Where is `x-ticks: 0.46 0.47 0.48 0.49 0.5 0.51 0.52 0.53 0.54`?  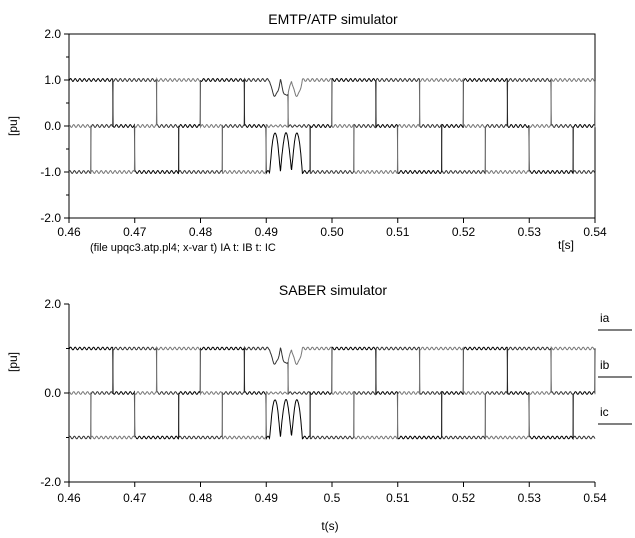 x-ticks: 0.46 0.47 0.48 0.49 0.5 0.51 0.52 0.53 0.54 is located at coordinates (332, 493).